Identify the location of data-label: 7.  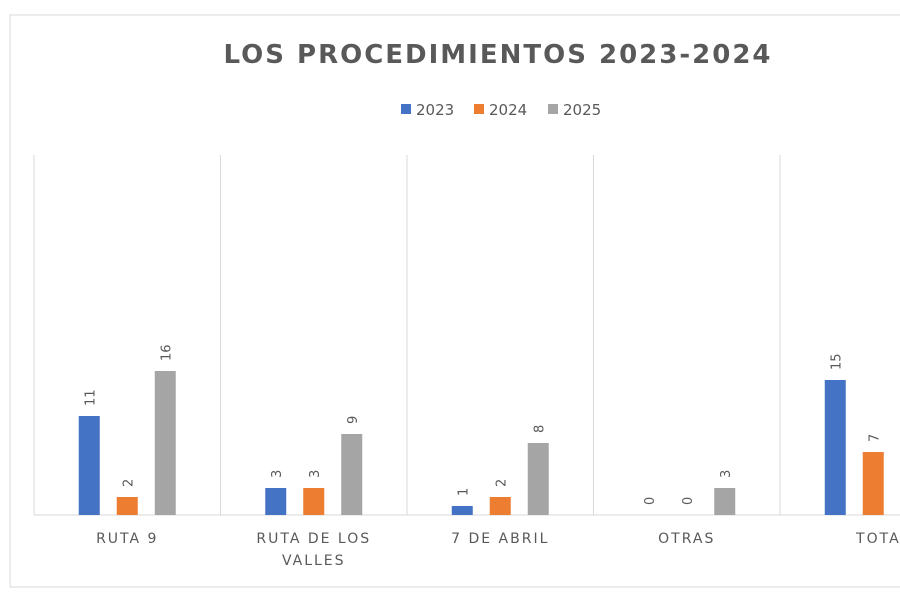
(874, 438).